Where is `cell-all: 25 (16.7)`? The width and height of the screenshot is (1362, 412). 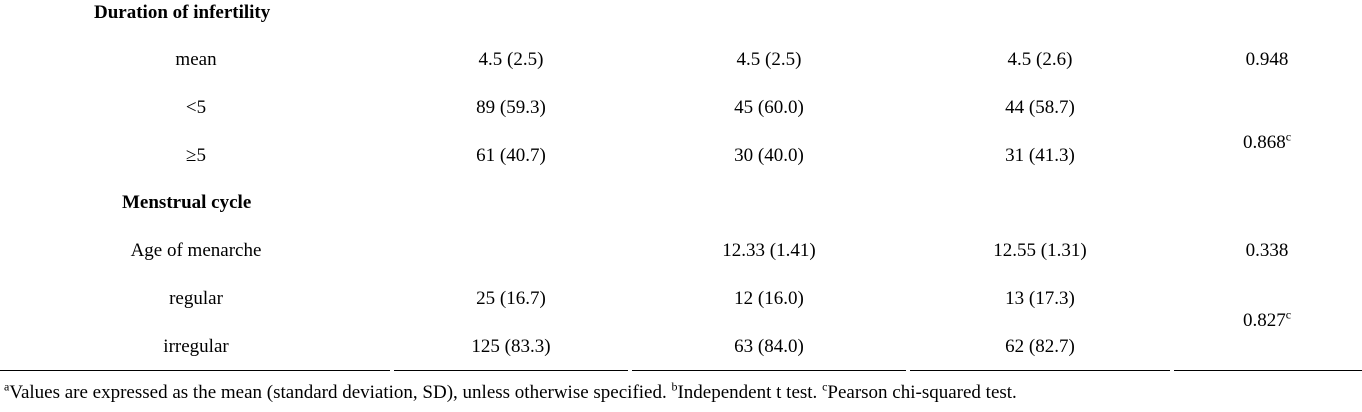 cell-all: 25 (16.7) is located at coordinates (511, 298).